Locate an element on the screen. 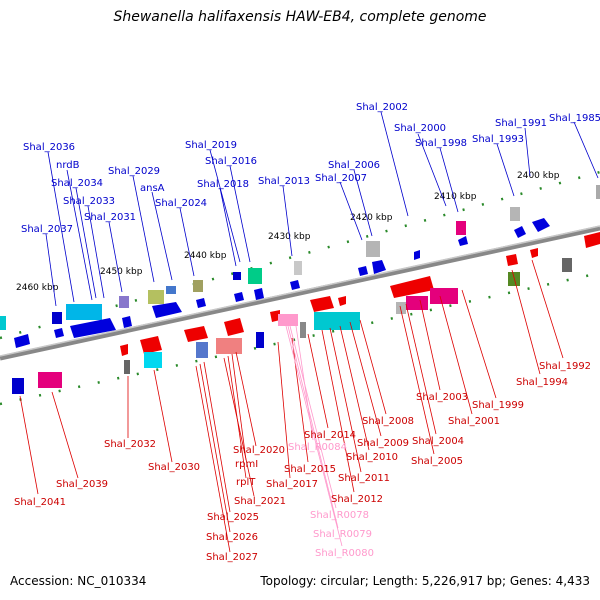 This screenshot has height=600, width=600. gene-label-shal-1999: Shal_1999 is located at coordinates (498, 405).